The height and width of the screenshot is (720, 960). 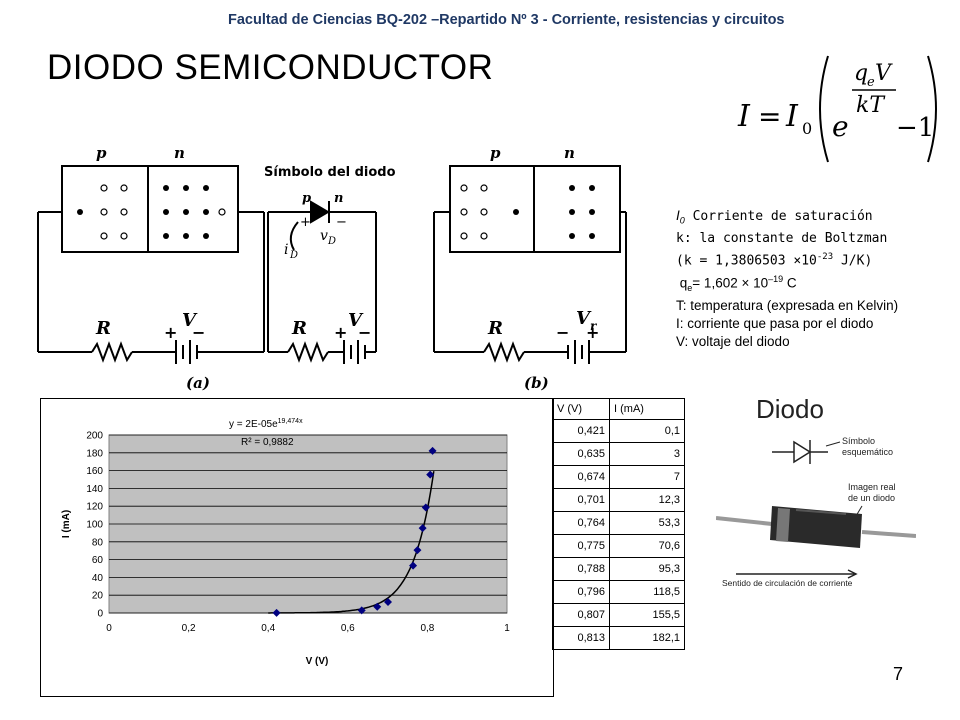 I want to click on direction-label: Sentido de circulación de corriente, so click(x=787, y=583).